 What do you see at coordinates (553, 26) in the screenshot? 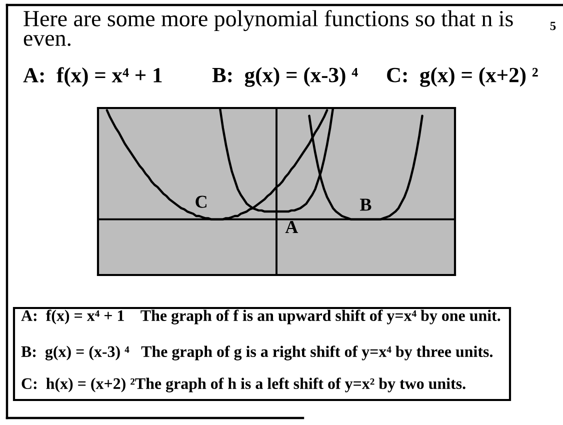
I see `text: 5` at bounding box center [553, 26].